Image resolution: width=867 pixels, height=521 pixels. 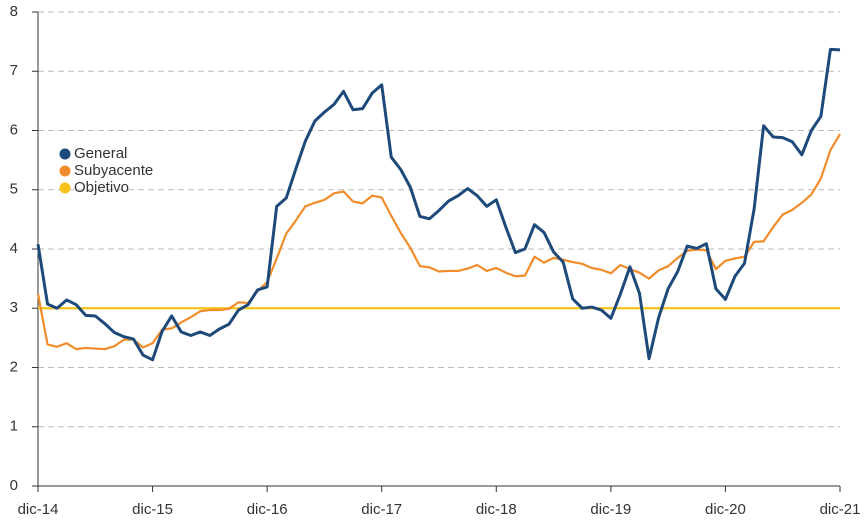 I want to click on x-tick-label: dic-16, so click(x=267, y=509).